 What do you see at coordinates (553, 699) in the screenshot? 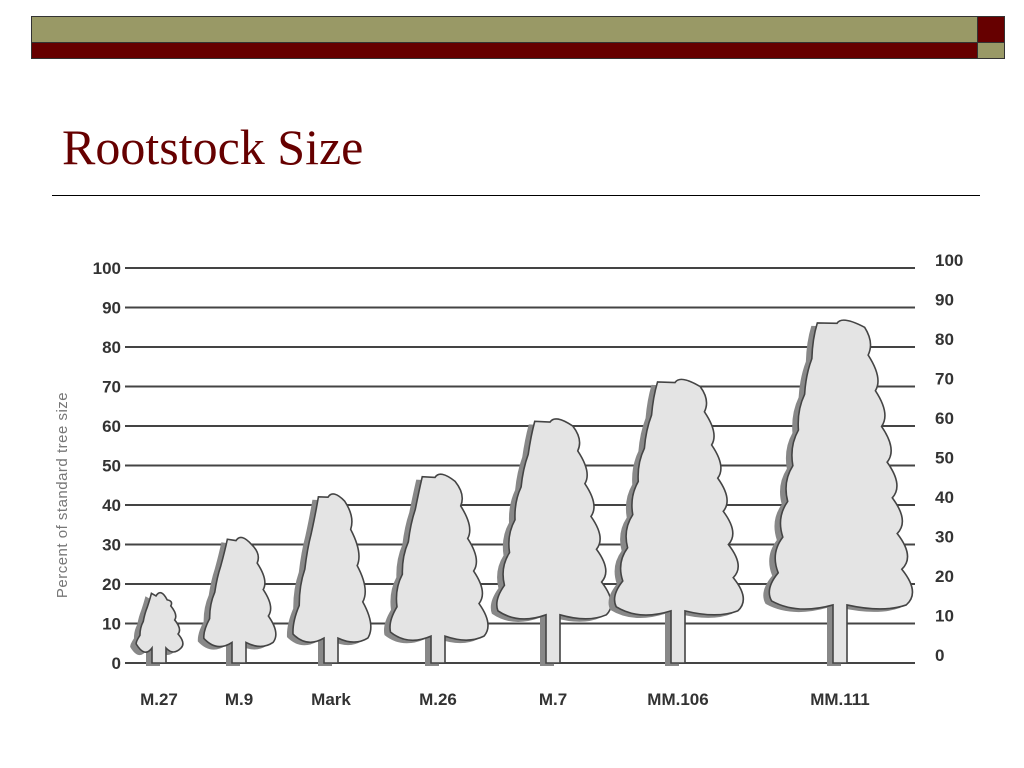
I see `category-label: M.7` at bounding box center [553, 699].